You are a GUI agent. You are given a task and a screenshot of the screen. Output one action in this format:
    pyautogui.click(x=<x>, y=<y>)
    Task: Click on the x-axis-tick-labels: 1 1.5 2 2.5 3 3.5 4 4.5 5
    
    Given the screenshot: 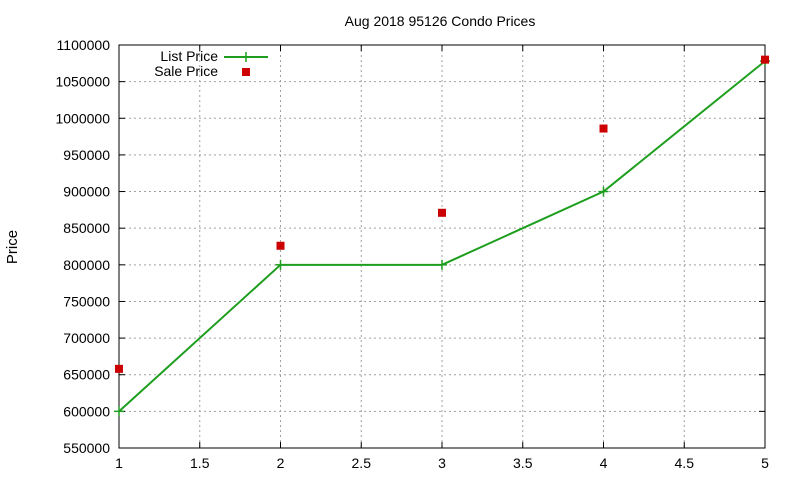 What is the action you would take?
    pyautogui.click(x=442, y=463)
    